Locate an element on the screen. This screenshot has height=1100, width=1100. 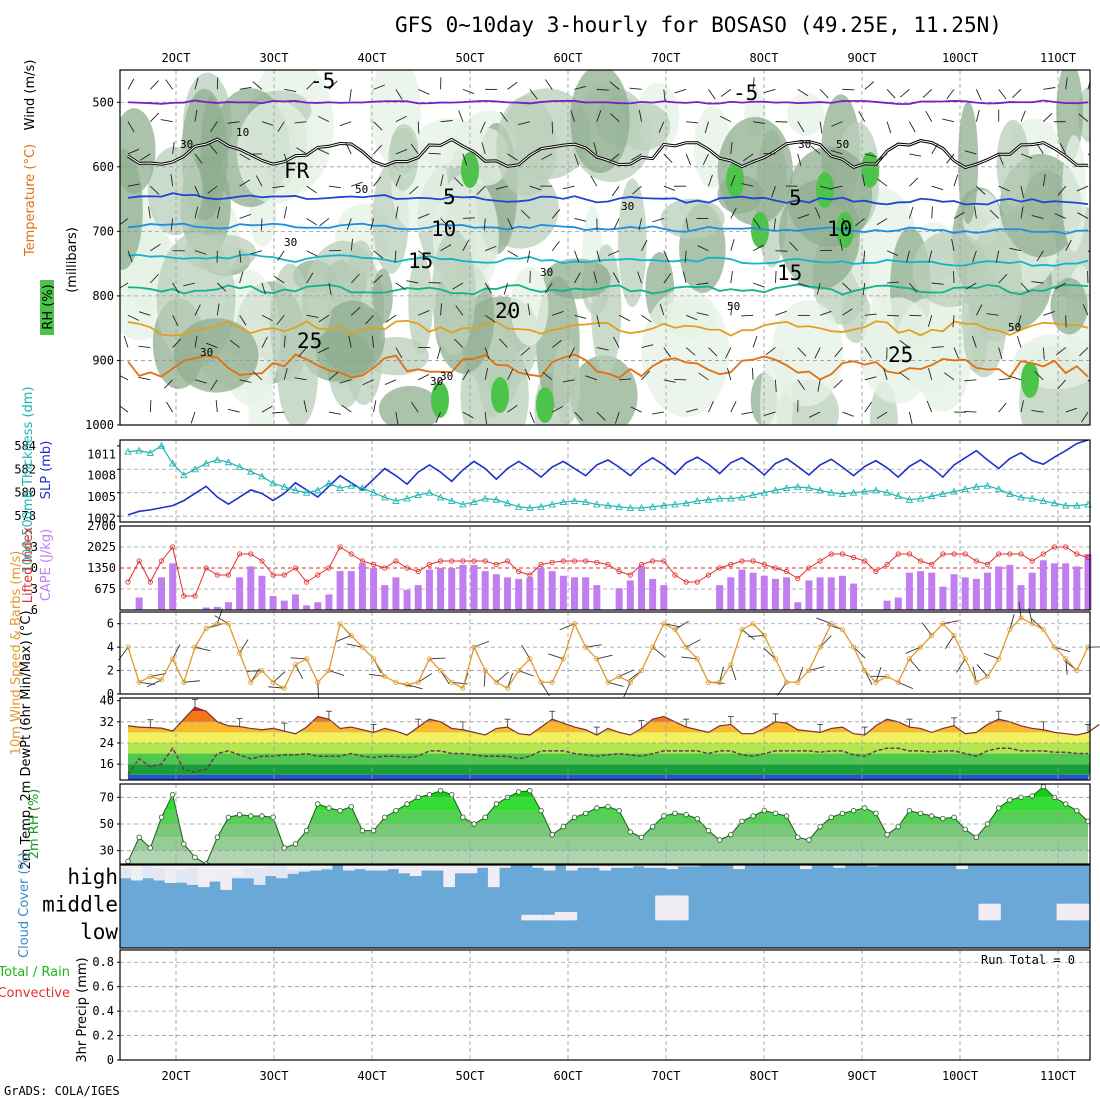
high-cloud-gap is located at coordinates (482, 866).